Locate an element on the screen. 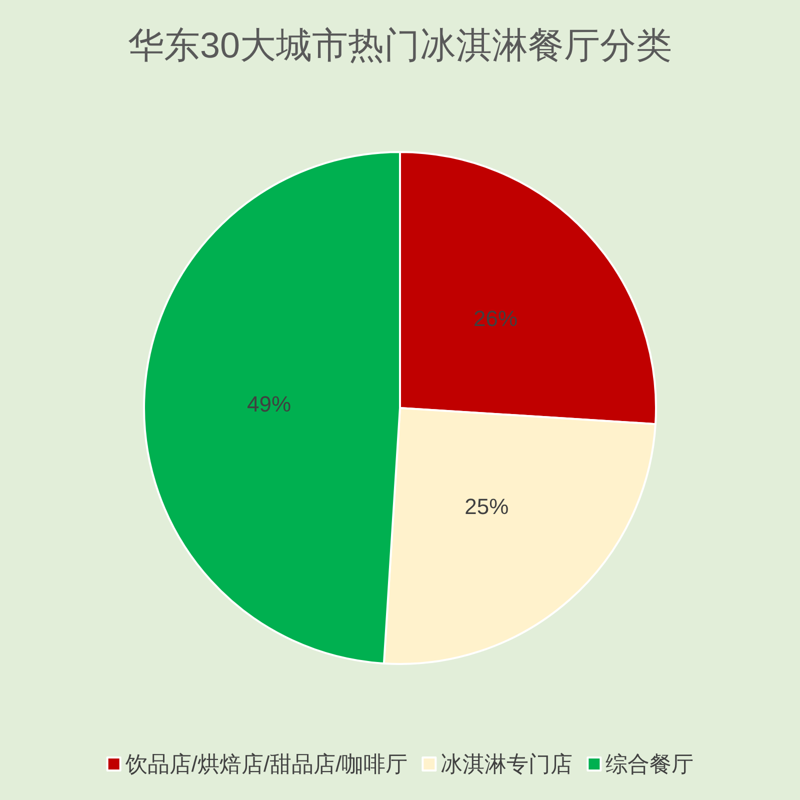 The image size is (800, 800). legend-label: 饮品店/烘焙店/甜品店/咖啡厅 is located at coordinates (266, 764).